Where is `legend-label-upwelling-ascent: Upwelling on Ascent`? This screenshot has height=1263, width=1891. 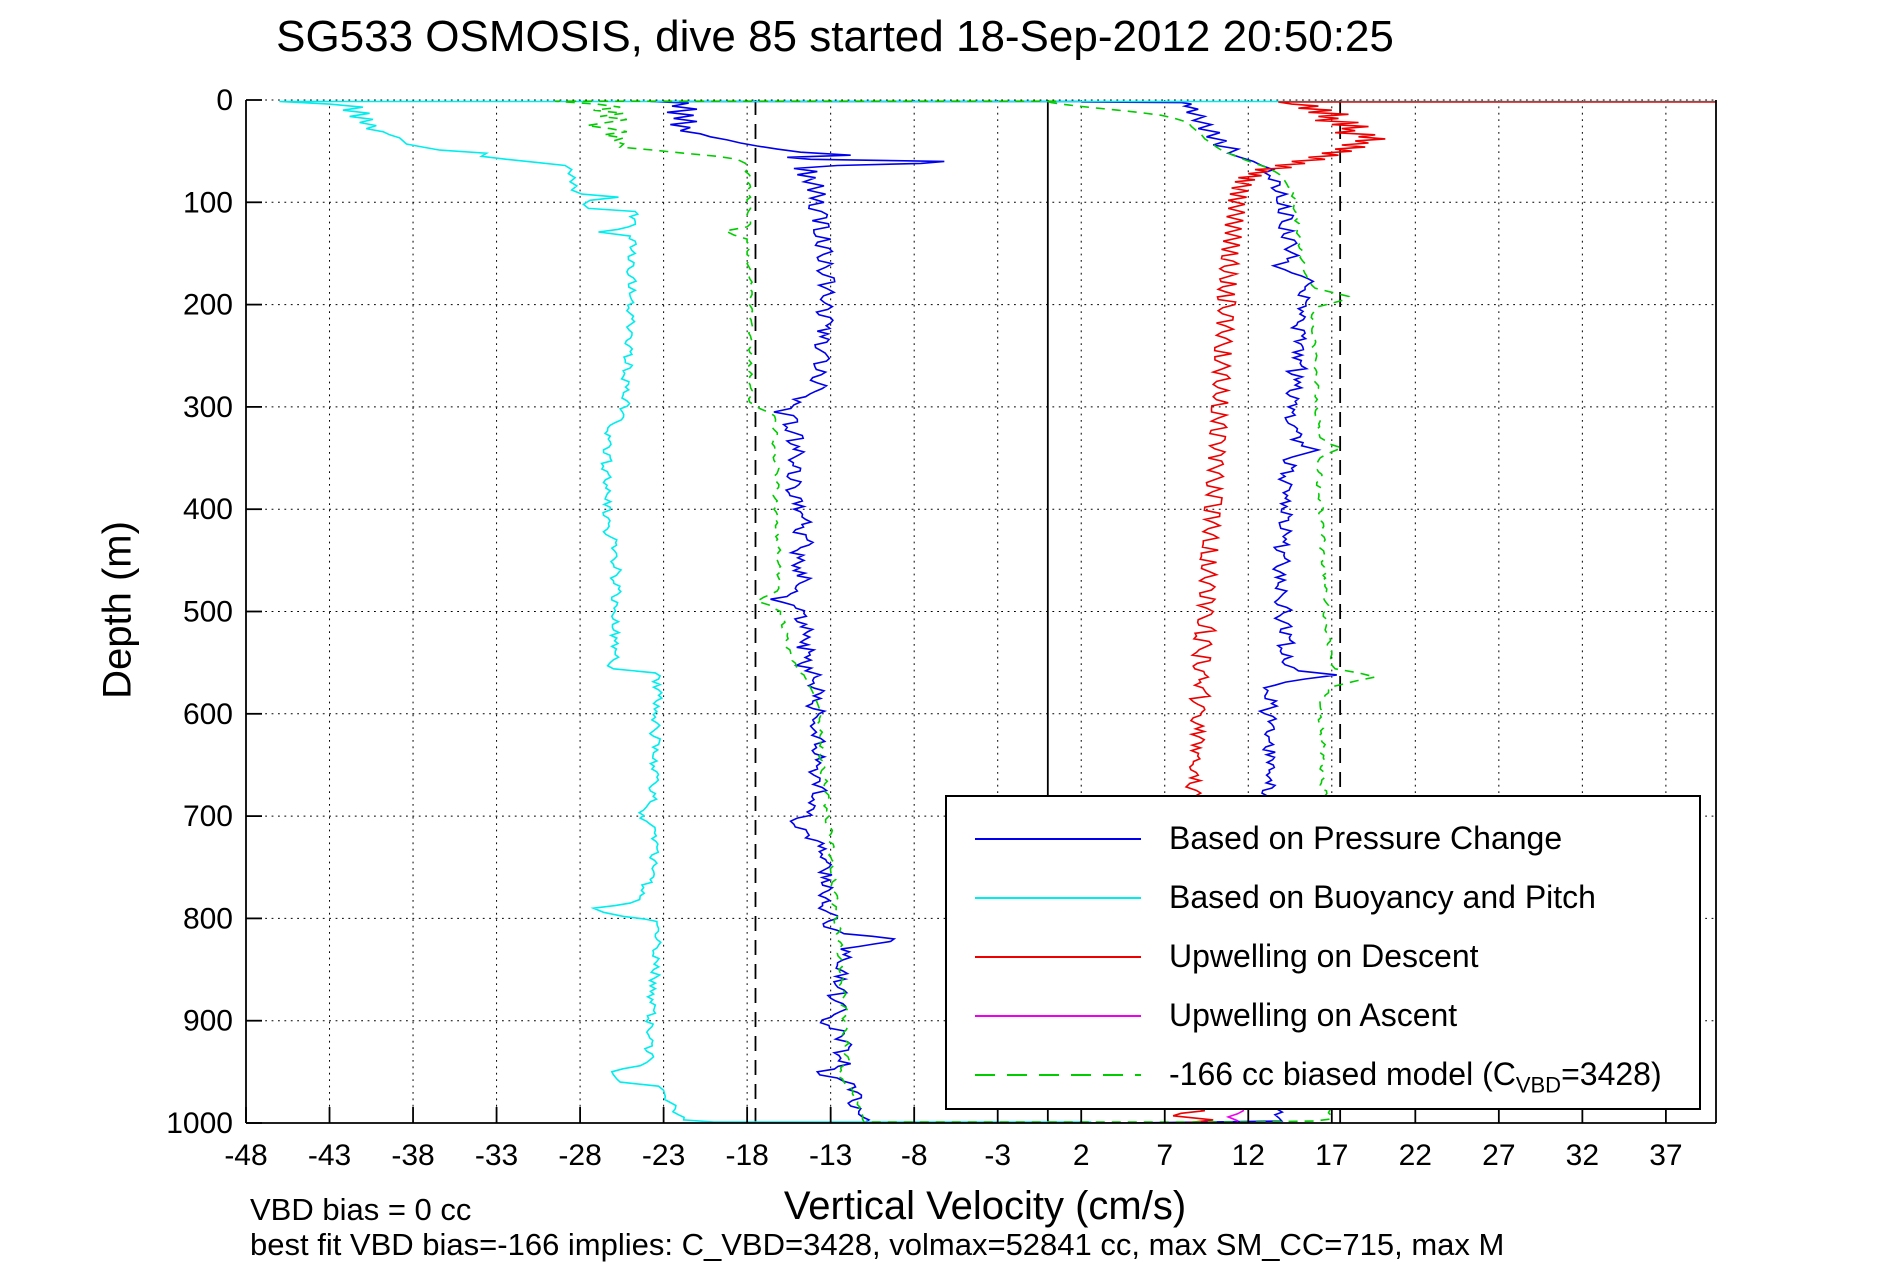 legend-label-upwelling-ascent: Upwelling on Ascent is located at coordinates (1313, 1015).